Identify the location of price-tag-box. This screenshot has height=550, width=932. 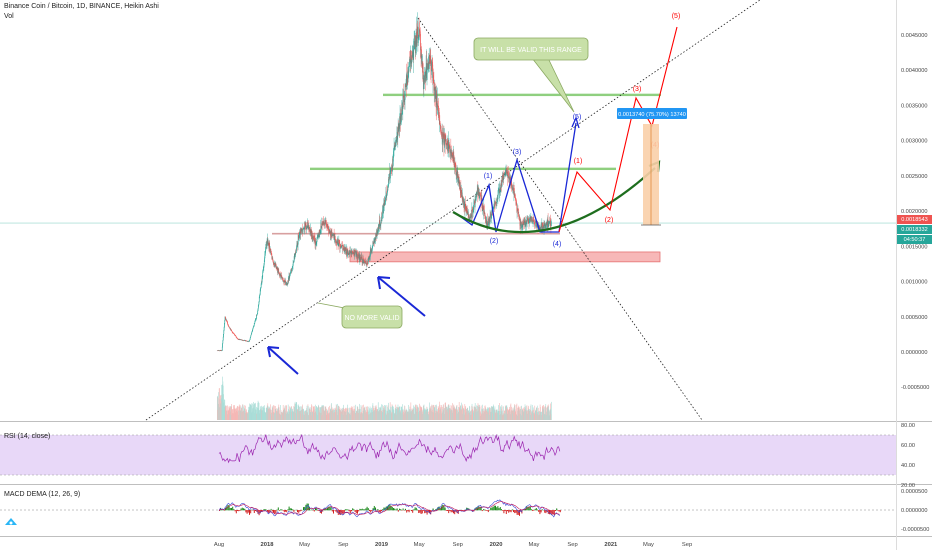
(914, 219).